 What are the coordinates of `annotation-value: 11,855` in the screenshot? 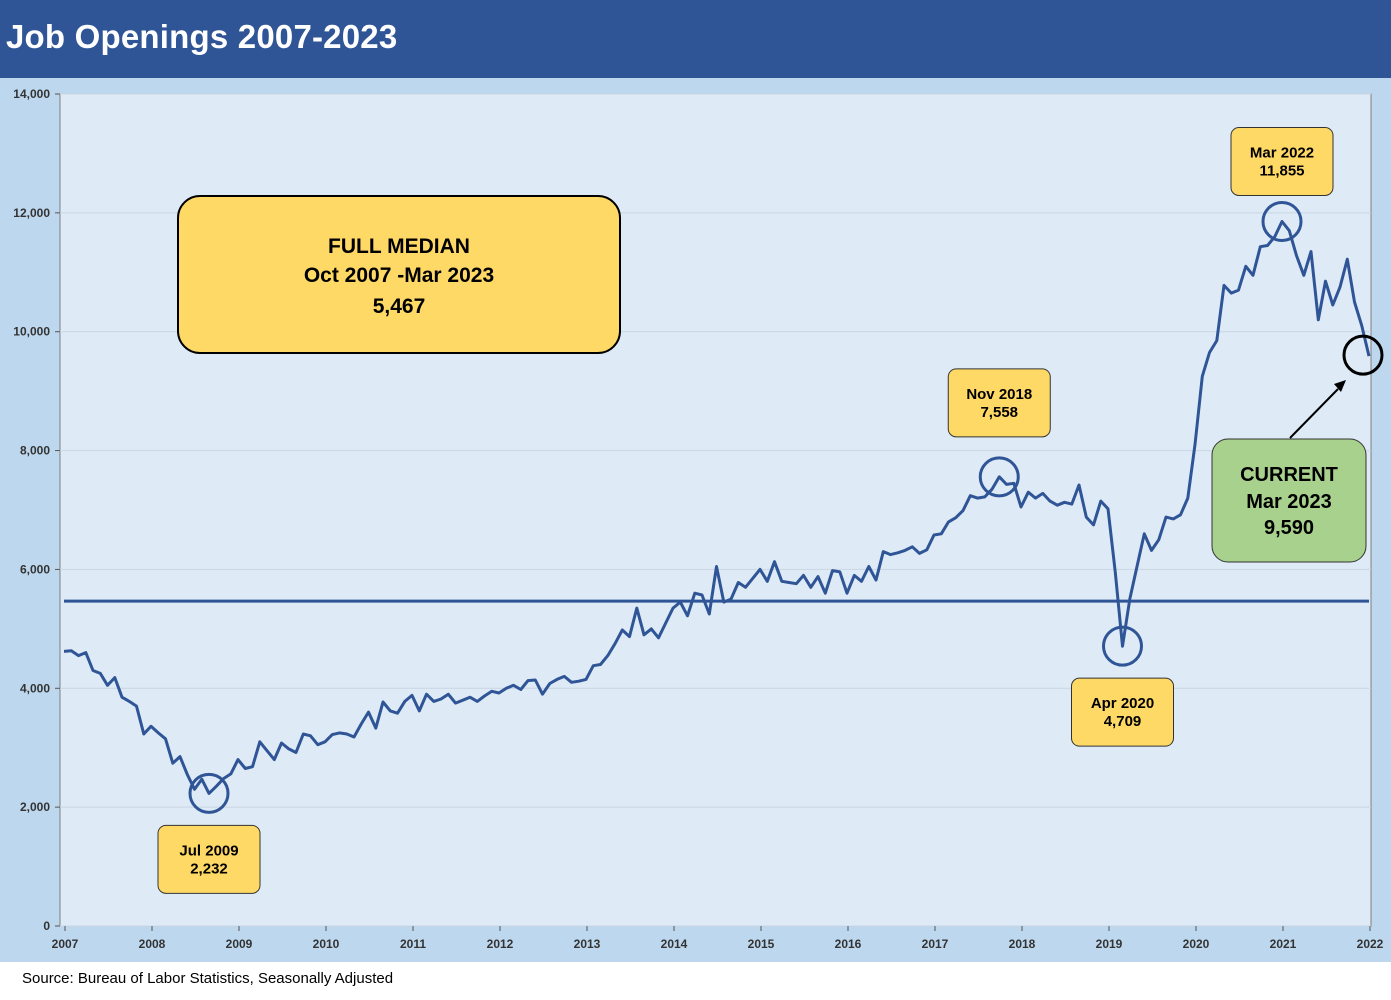 It's located at (1281, 170).